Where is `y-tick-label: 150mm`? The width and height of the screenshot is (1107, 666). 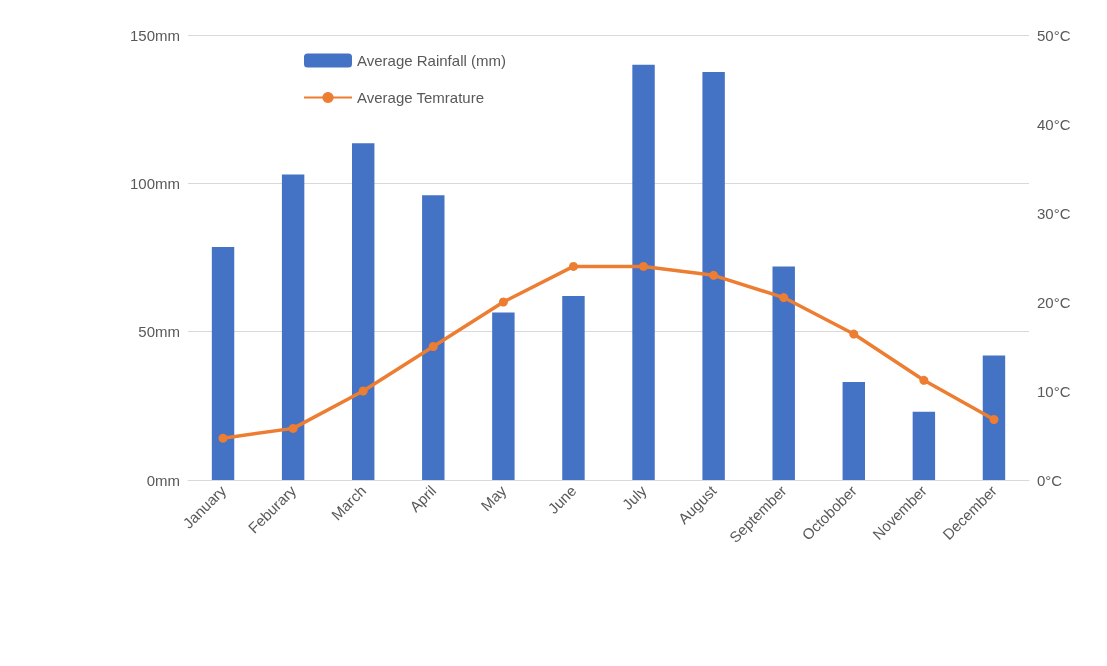 y-tick-label: 150mm is located at coordinates (154, 35).